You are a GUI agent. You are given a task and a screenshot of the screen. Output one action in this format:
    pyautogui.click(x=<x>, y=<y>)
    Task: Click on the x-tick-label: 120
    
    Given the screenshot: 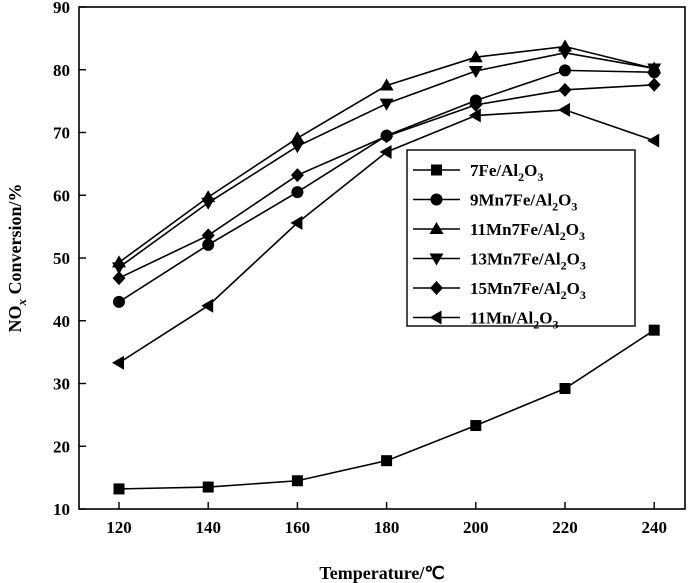 What is the action you would take?
    pyautogui.click(x=119, y=527)
    